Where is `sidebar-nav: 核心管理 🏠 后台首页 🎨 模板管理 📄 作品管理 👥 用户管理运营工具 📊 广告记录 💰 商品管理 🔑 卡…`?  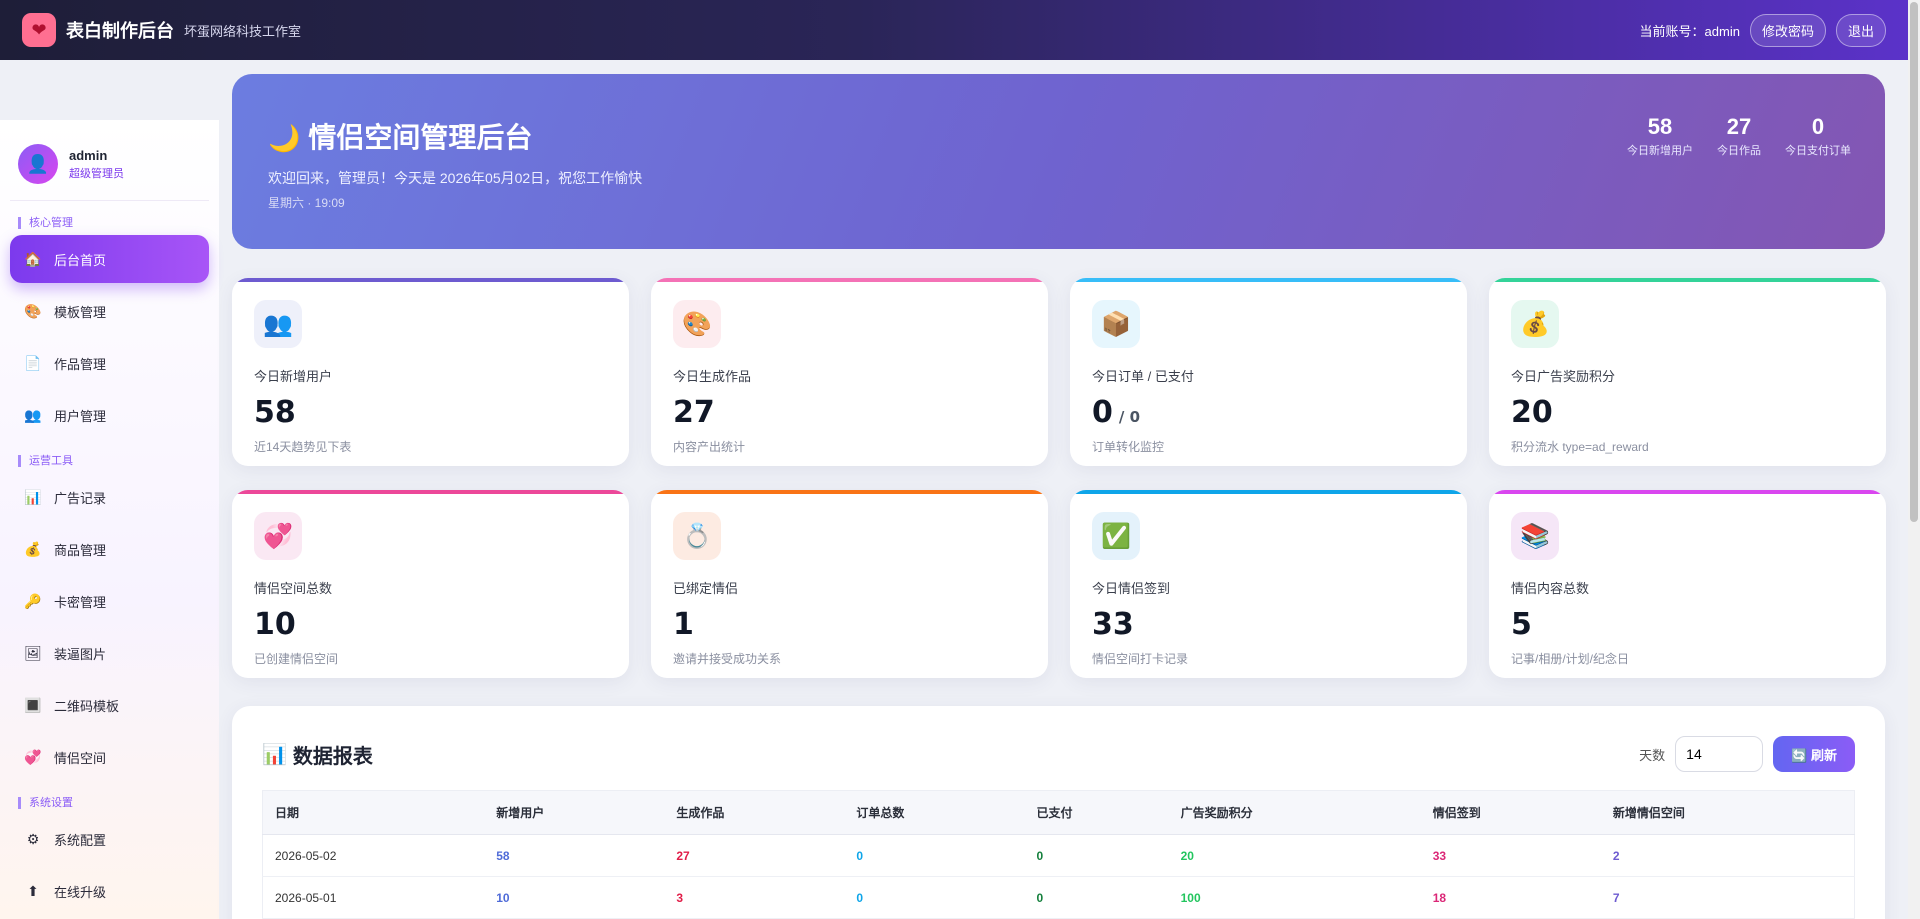 sidebar-nav: 核心管理 🏠 后台首页 🎨 模板管理 📄 作品管理 👥 用户管理运营工具 📊 广告记录 💰 商品管理 🔑 卡… is located at coordinates (109, 566).